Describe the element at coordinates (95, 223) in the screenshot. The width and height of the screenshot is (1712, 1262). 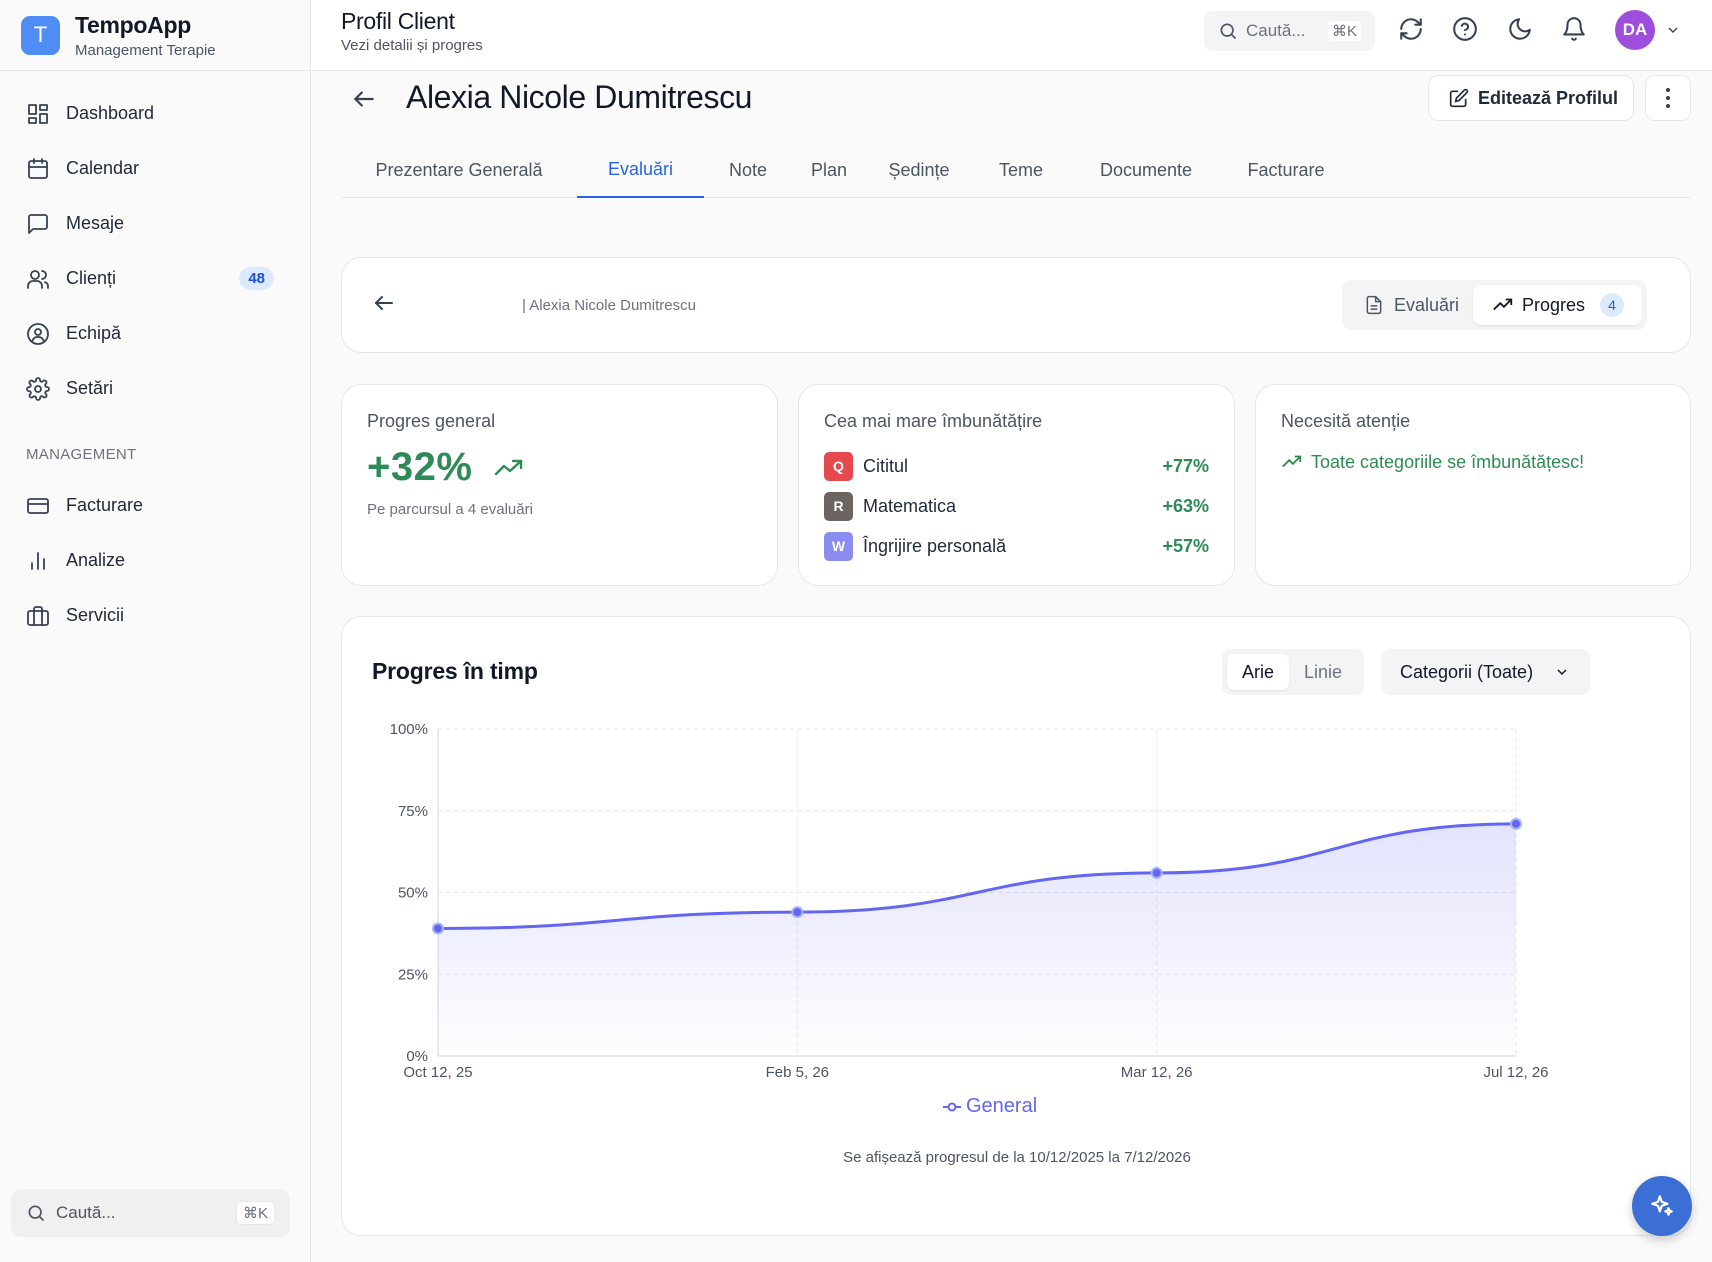
I see `sidebar-item-label: Mesaje` at that location.